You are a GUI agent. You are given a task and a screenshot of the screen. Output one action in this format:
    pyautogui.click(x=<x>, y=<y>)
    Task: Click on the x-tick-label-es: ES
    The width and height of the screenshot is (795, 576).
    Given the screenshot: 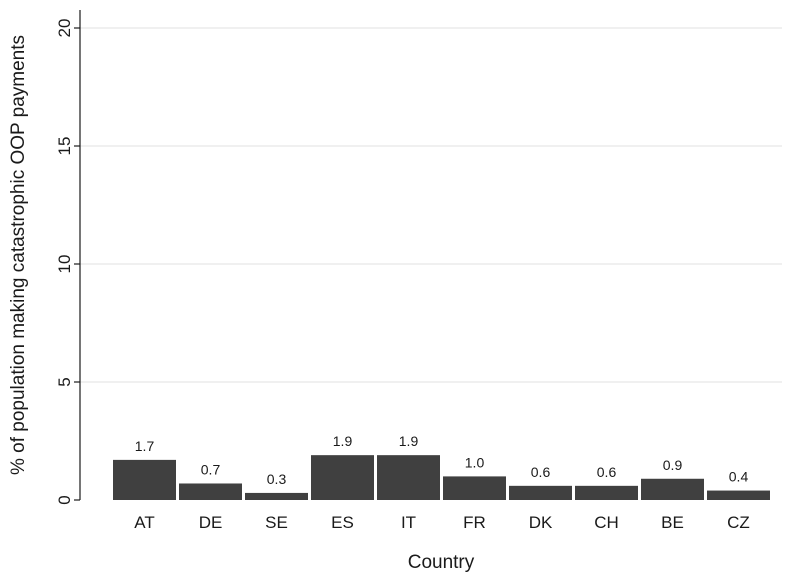 What is the action you would take?
    pyautogui.click(x=342, y=522)
    